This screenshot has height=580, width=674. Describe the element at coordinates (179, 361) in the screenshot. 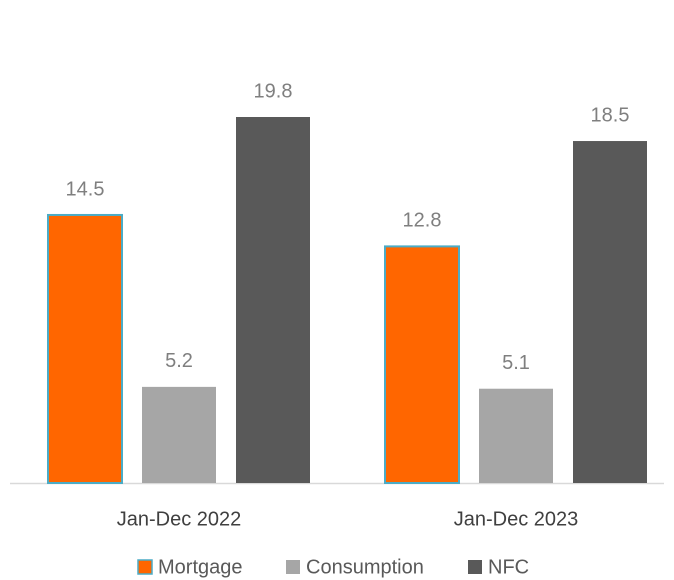

I see `data-label: 5.2` at that location.